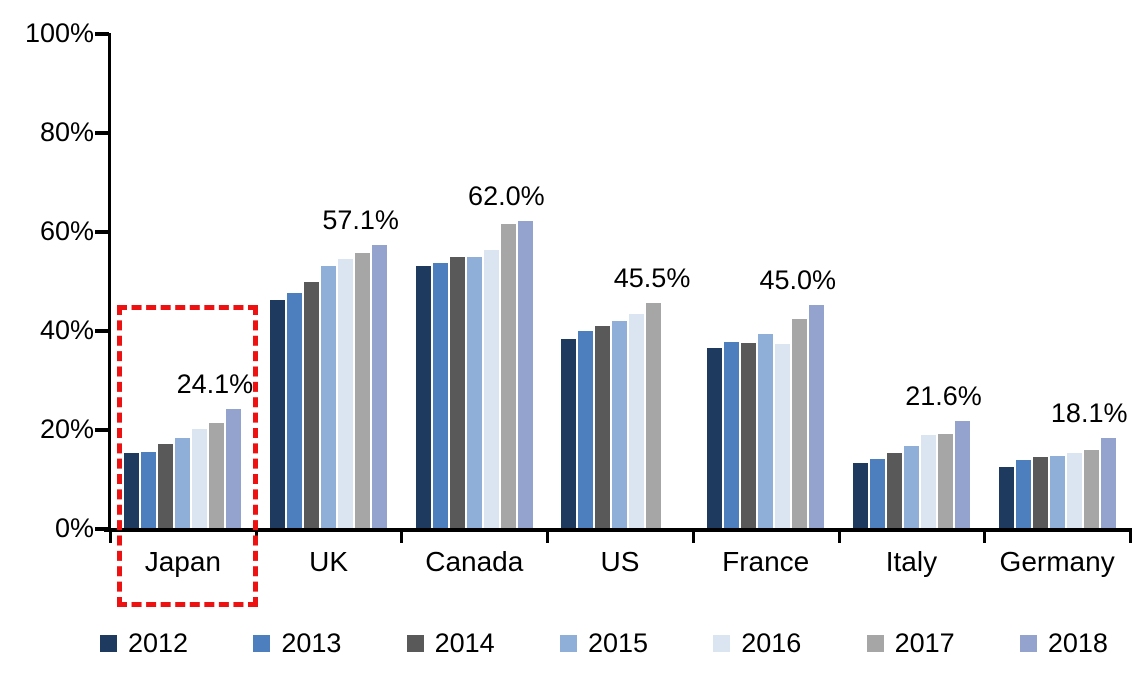 The image size is (1142, 683). I want to click on legend-swatch-2015, so click(568, 643).